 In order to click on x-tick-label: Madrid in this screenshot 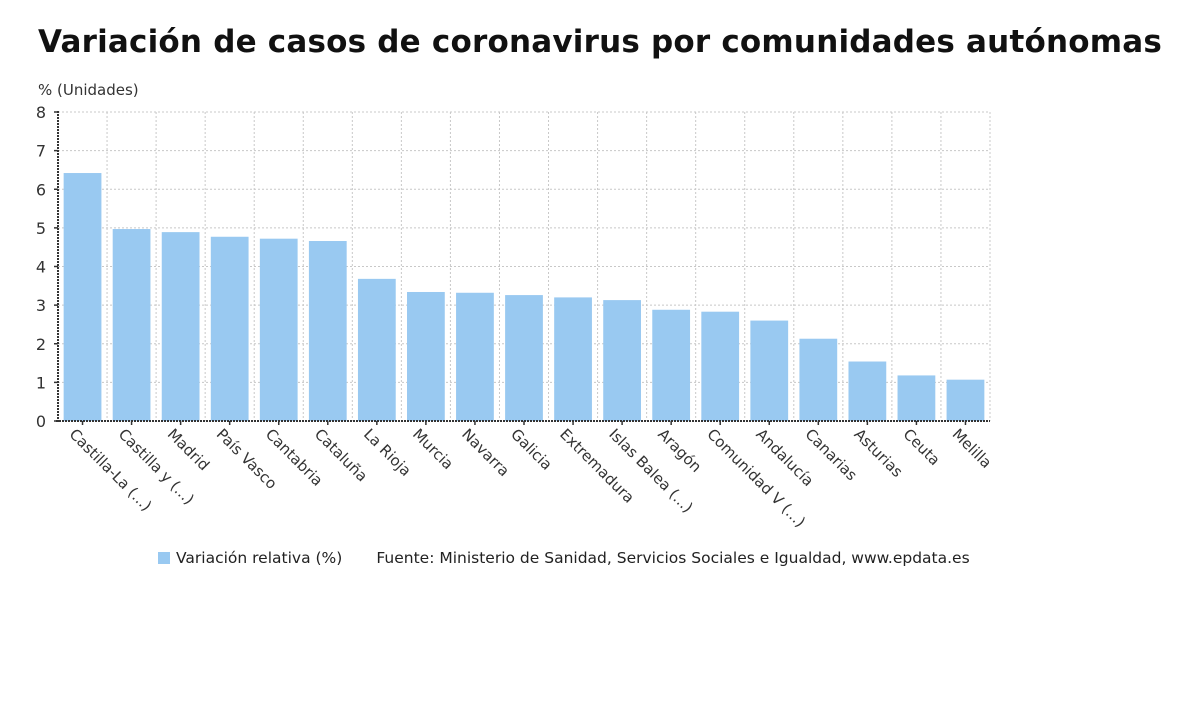, I will do `click(188, 449)`.